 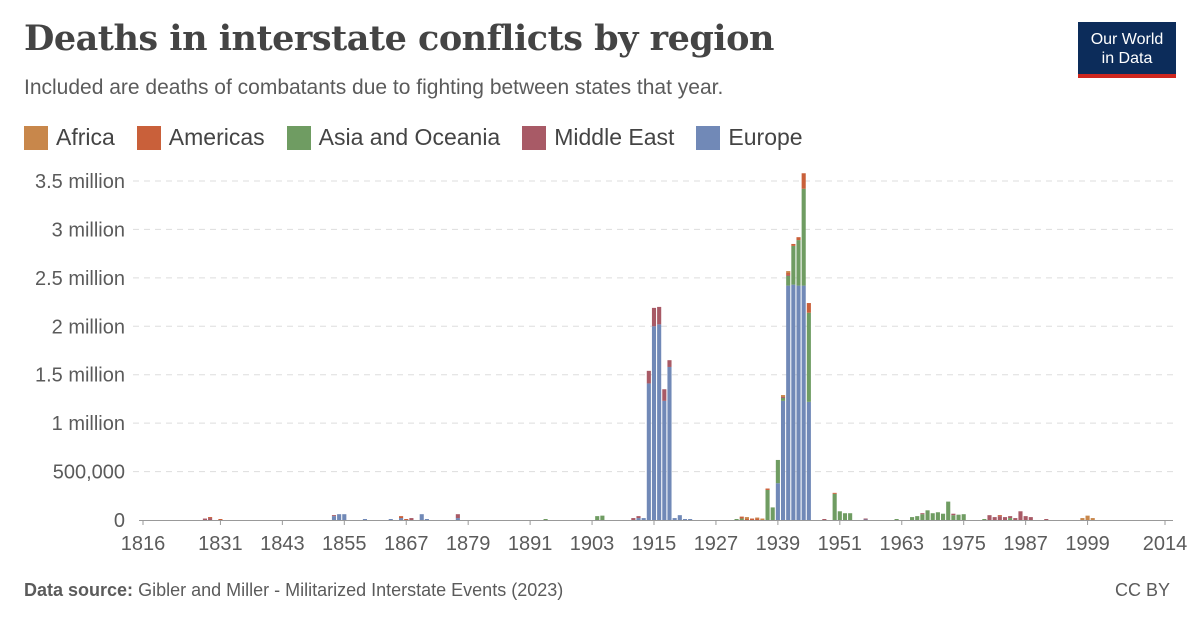 I want to click on legend-label-americas: Americas, so click(x=216, y=137).